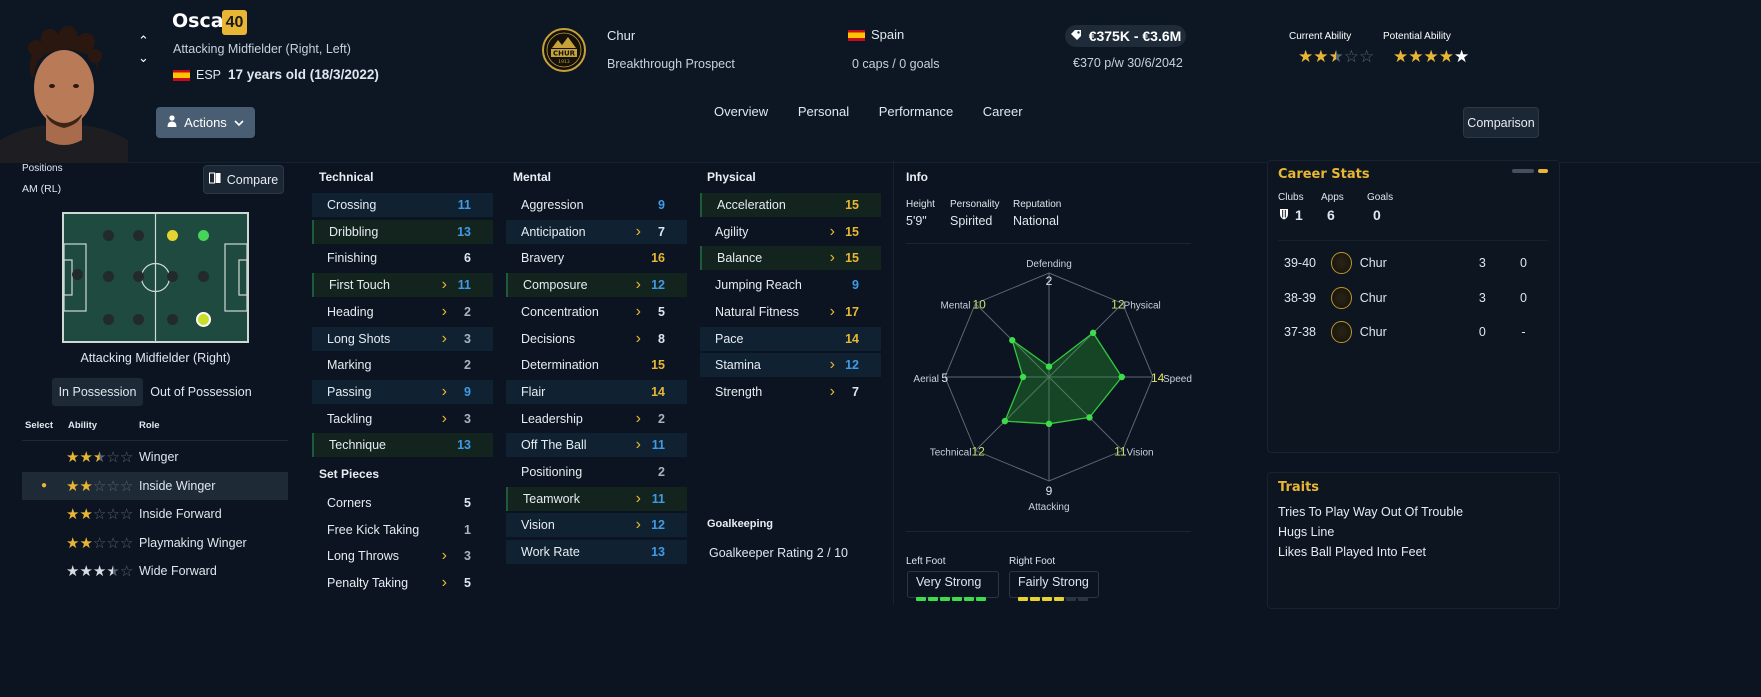 This screenshot has width=1761, height=697. I want to click on page-indicator-active, so click(1543, 171).